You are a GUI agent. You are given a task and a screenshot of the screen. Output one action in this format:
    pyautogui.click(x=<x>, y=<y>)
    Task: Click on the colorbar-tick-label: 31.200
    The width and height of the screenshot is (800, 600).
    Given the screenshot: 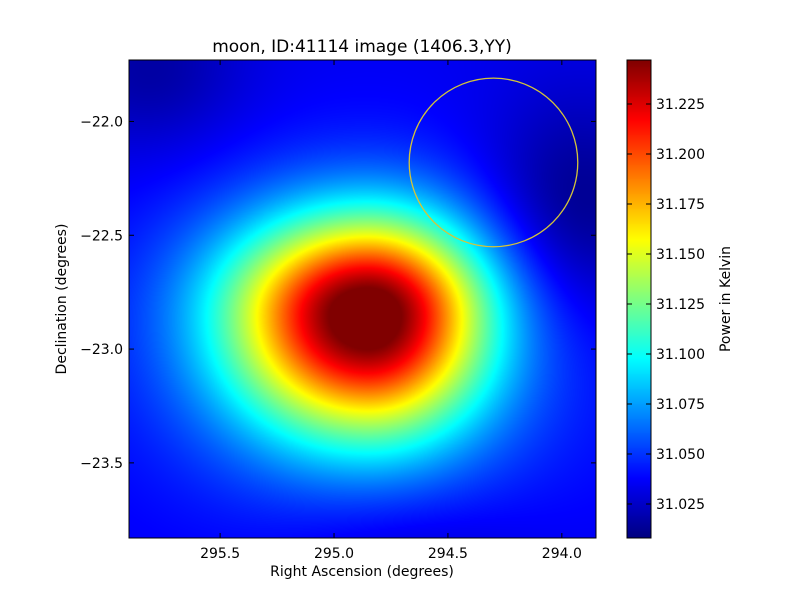 What is the action you would take?
    pyautogui.click(x=680, y=155)
    